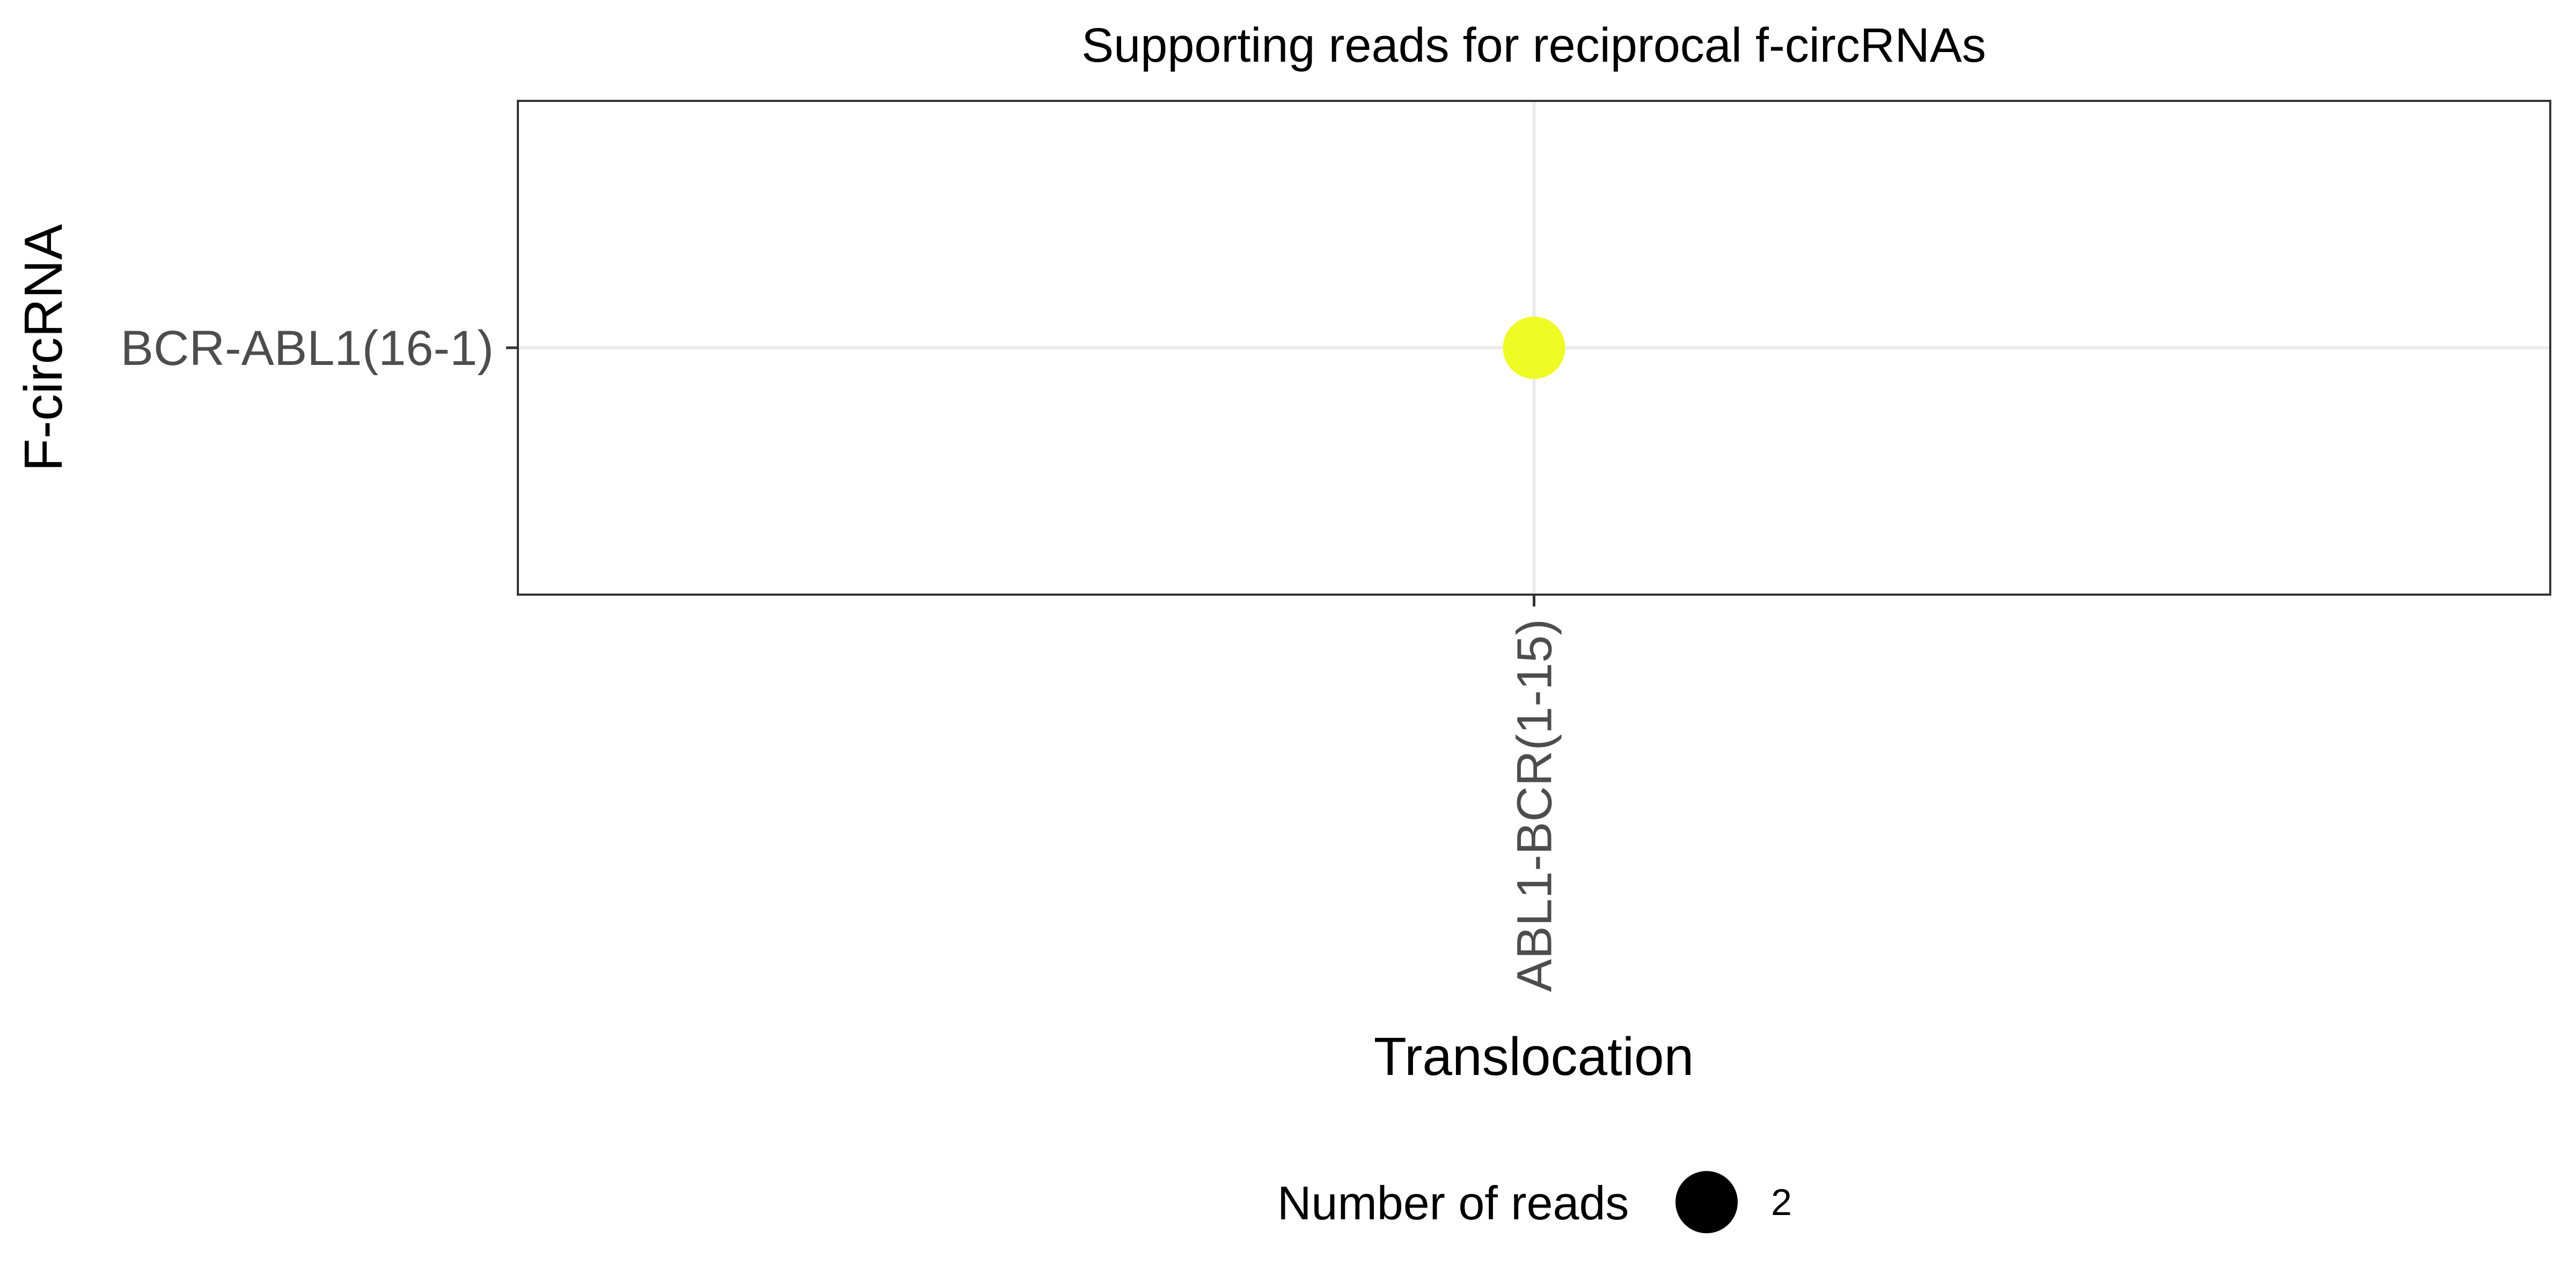 This screenshot has width=2576, height=1288. Describe the element at coordinates (1534, 805) in the screenshot. I see `x-tick-label: ABL1-BCR(1-15)` at that location.